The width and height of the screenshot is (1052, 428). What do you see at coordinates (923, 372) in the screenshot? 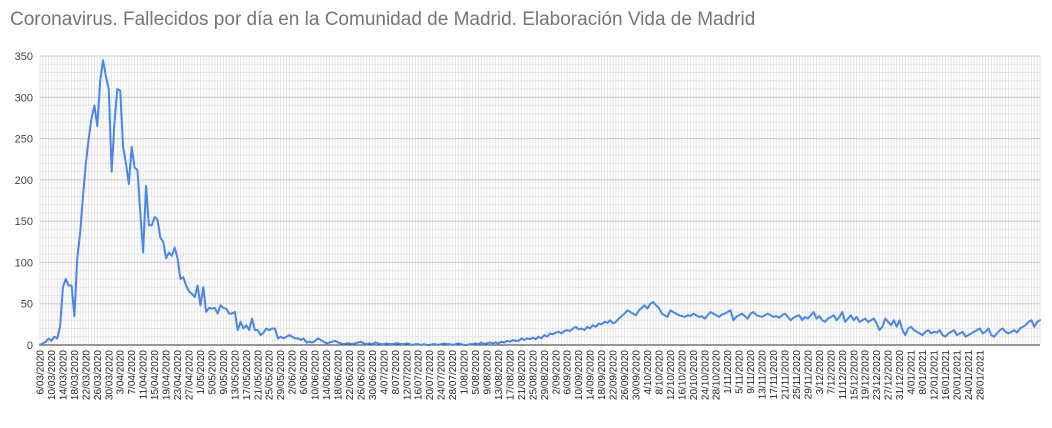
I see `x-tick-label: 8/01/2021` at bounding box center [923, 372].